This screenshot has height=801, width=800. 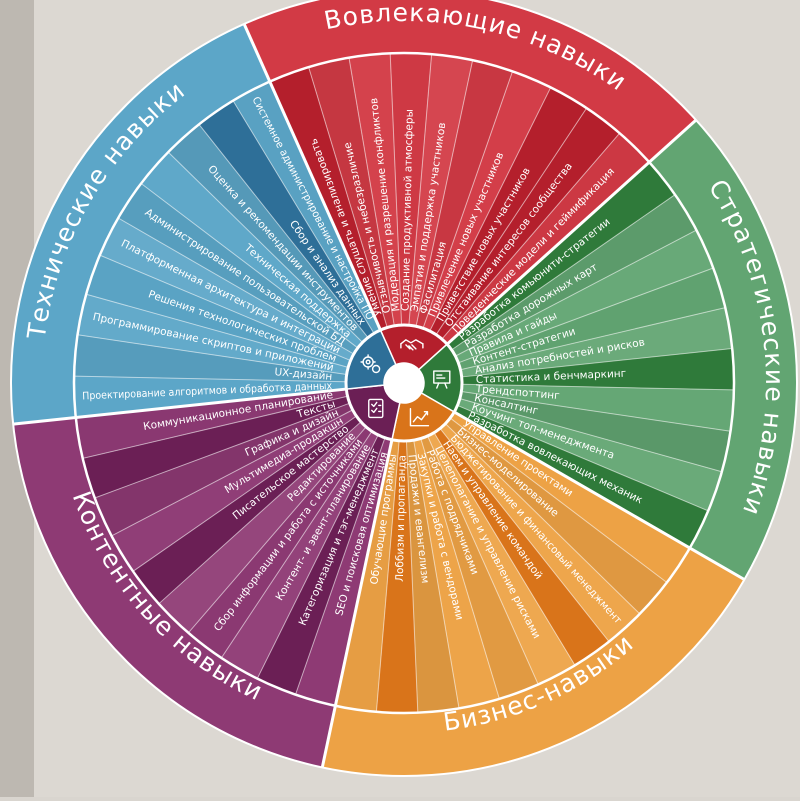 I want to click on handshake-icon, so click(x=412, y=345).